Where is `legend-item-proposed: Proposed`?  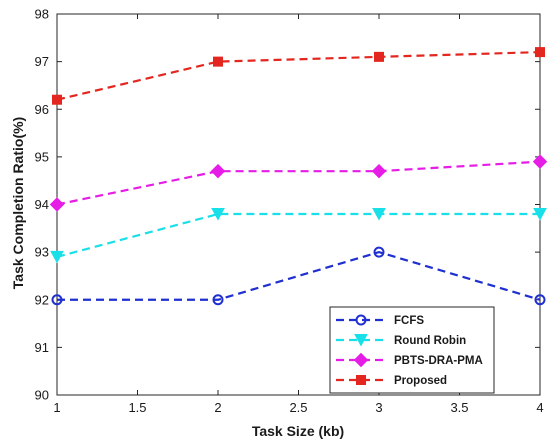 legend-item-proposed: Proposed is located at coordinates (391, 381).